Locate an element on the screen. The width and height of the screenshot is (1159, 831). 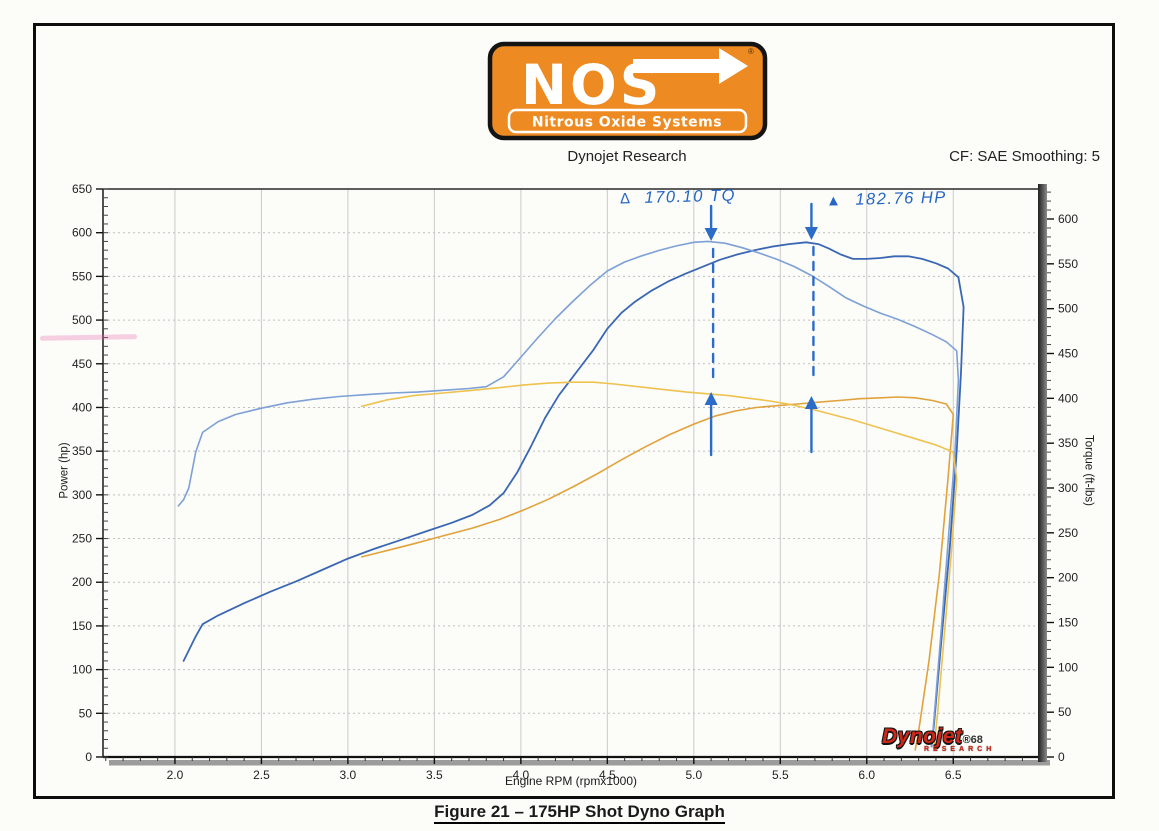
x-tick-label: 2.5 is located at coordinates (261, 775).